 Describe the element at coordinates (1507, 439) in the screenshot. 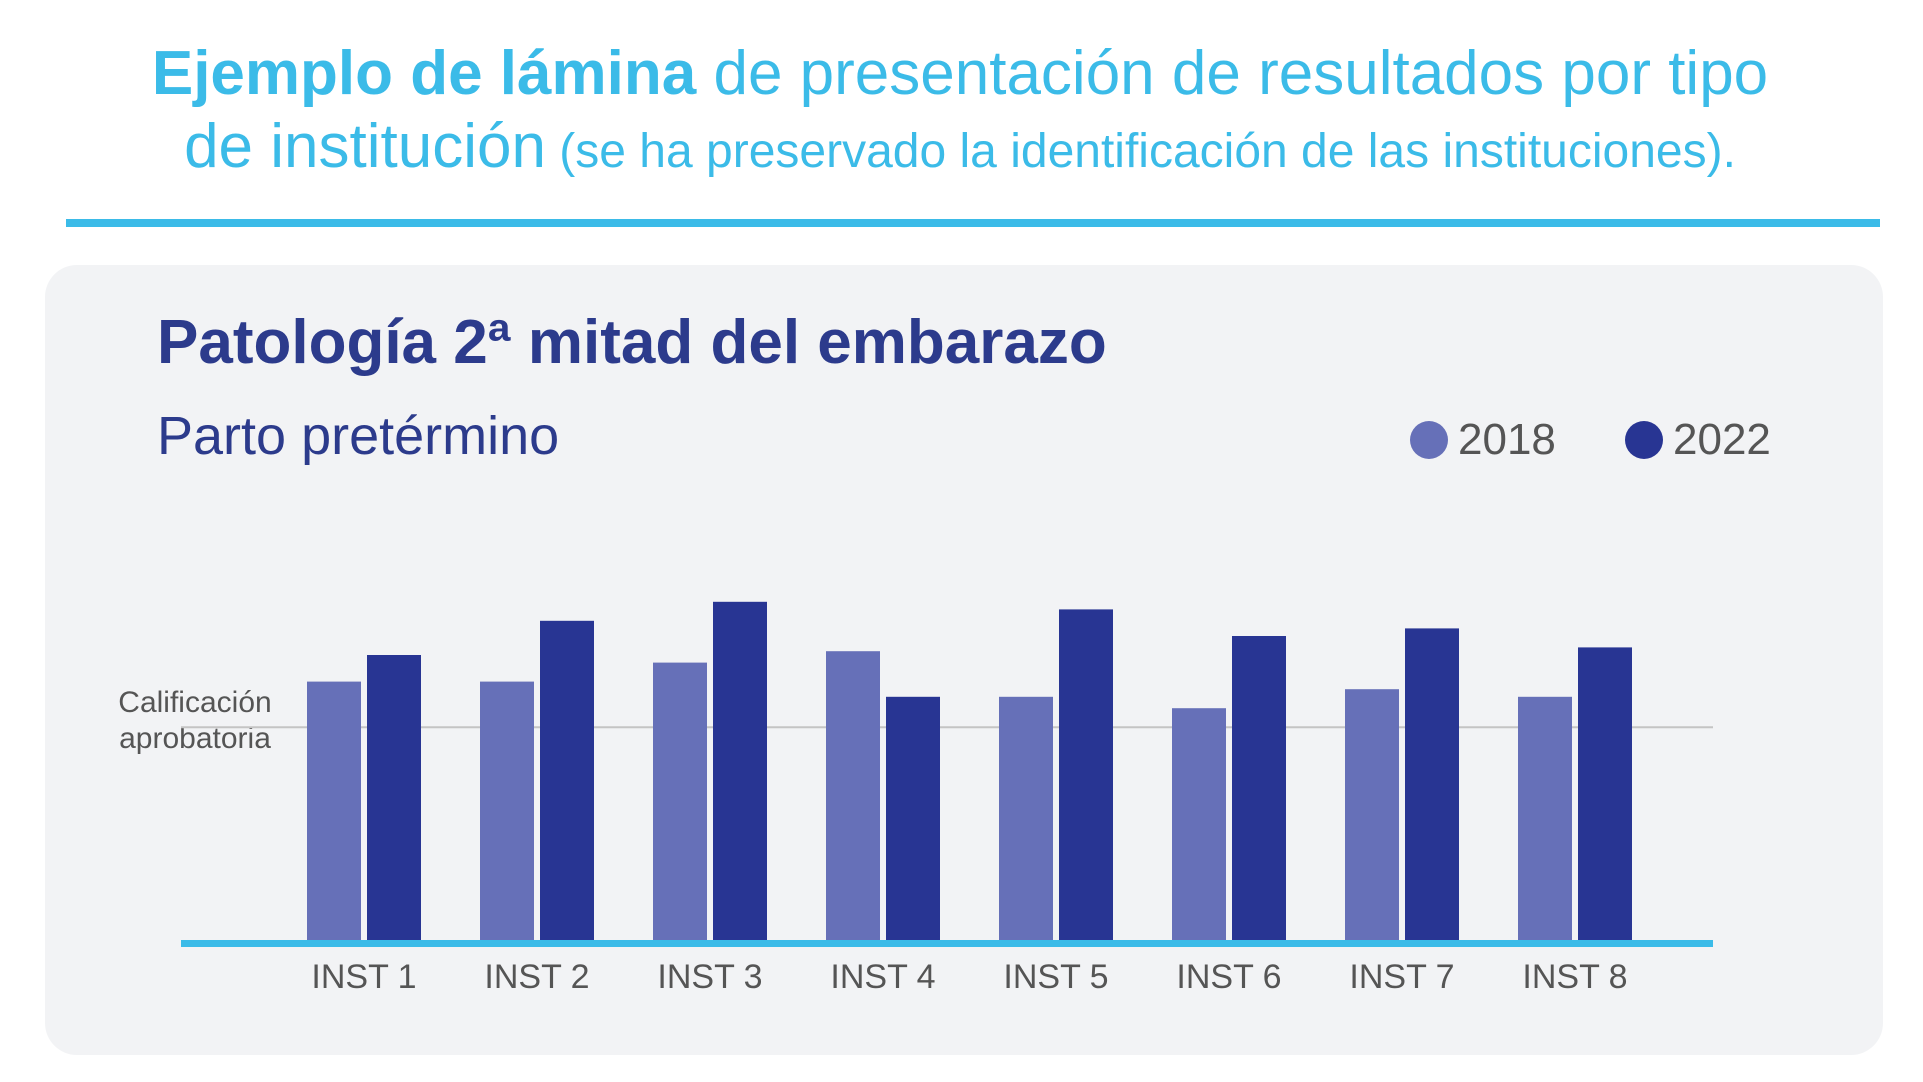

I see `legend-label-2018: 2018` at that location.